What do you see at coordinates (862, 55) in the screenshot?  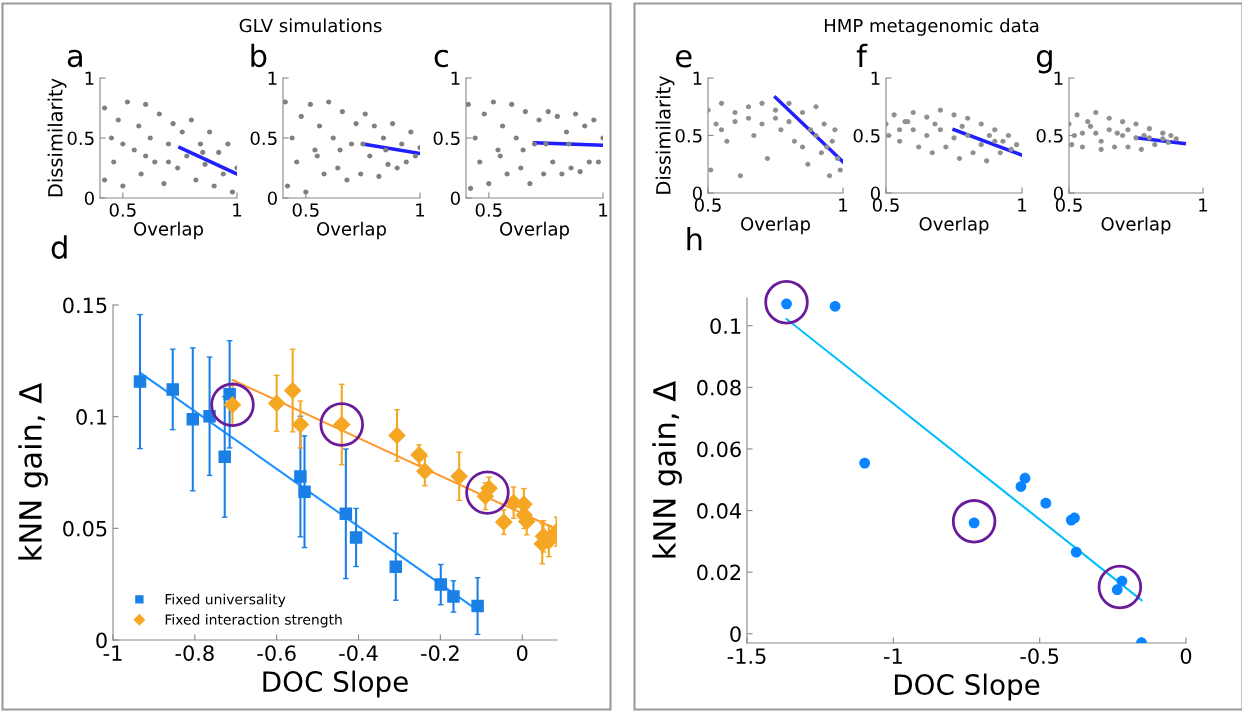 I see `chart-title: f` at bounding box center [862, 55].